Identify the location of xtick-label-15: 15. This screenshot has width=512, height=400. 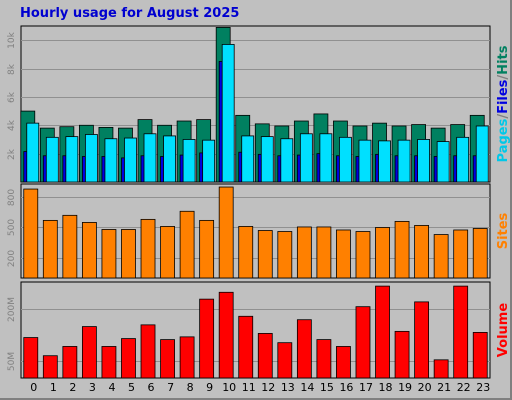
(327, 387).